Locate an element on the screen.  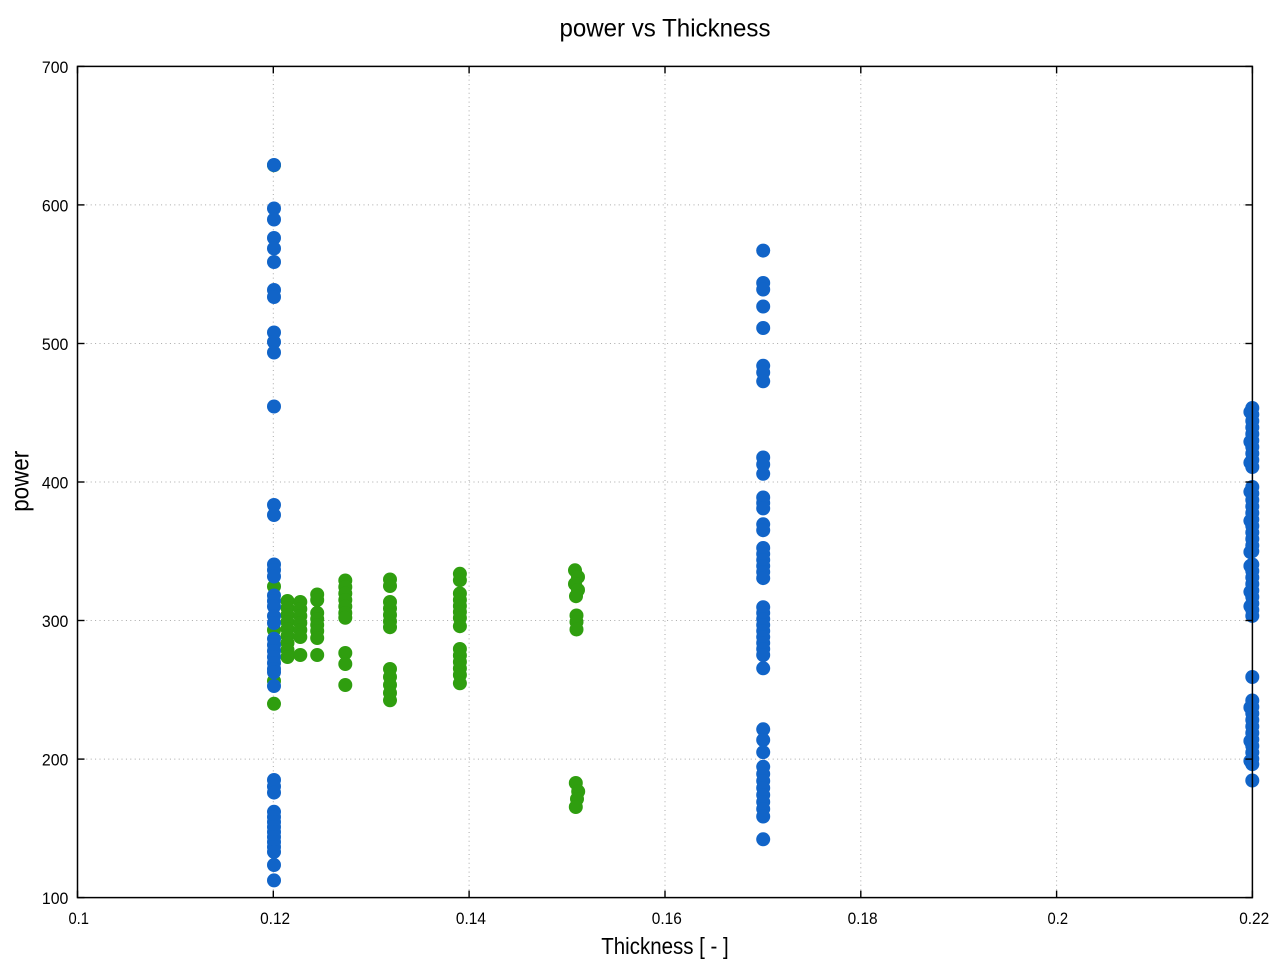
svg-text: 100 is located at coordinates (55, 898).